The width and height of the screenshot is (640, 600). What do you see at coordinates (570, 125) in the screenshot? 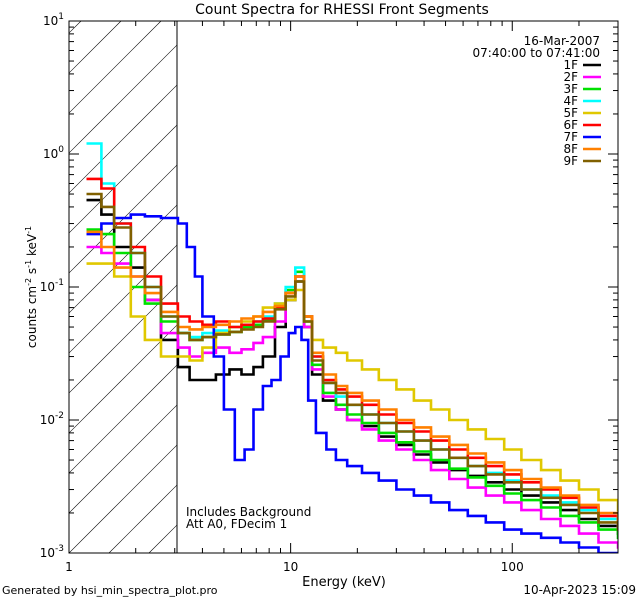
I see `legend-label: 6F` at bounding box center [570, 125].